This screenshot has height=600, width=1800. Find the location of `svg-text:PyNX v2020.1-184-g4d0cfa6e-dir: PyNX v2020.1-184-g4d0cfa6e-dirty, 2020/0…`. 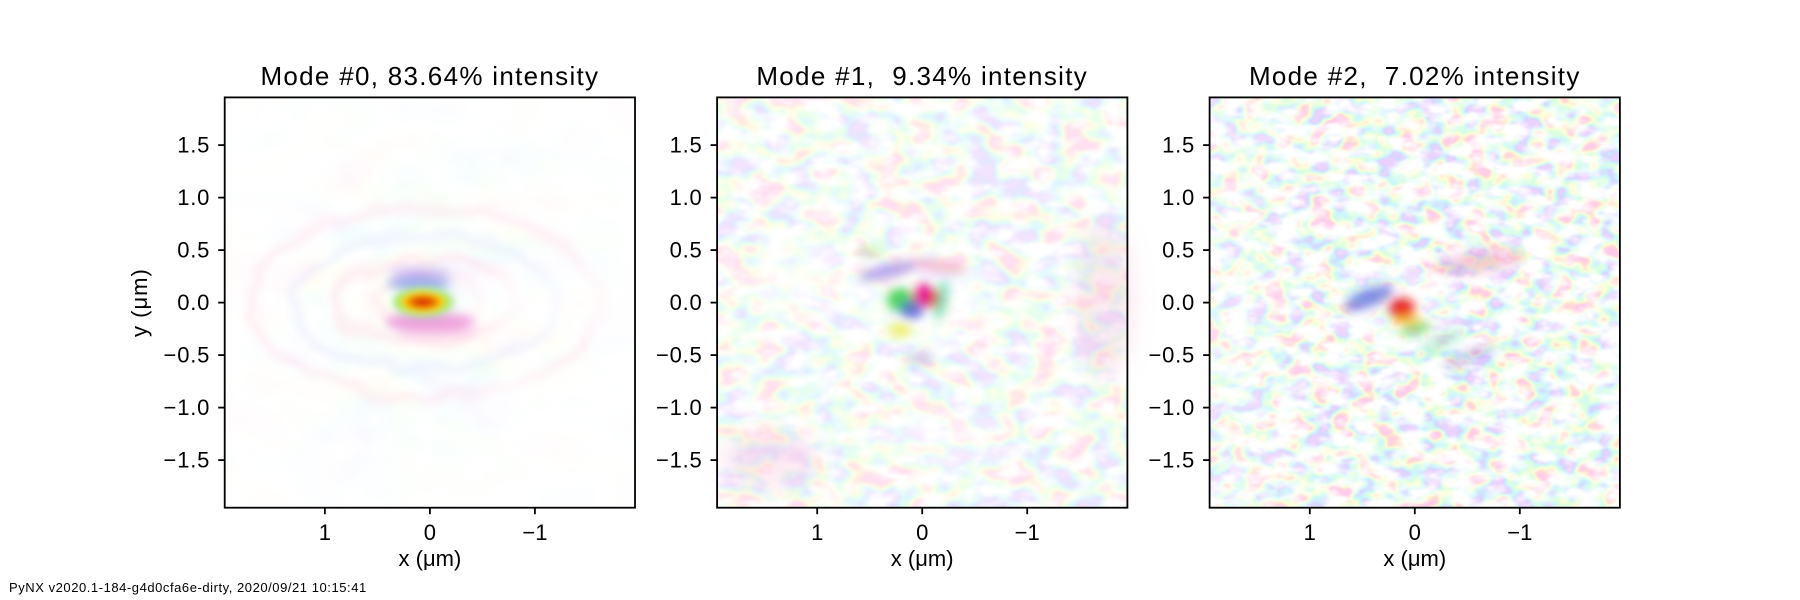

svg-text:PyNX v2020.1-184-g4d0cfa6e-dir: PyNX v2020.1-184-g4d0cfa6e-dirty, 2020/0… is located at coordinates (188, 587).